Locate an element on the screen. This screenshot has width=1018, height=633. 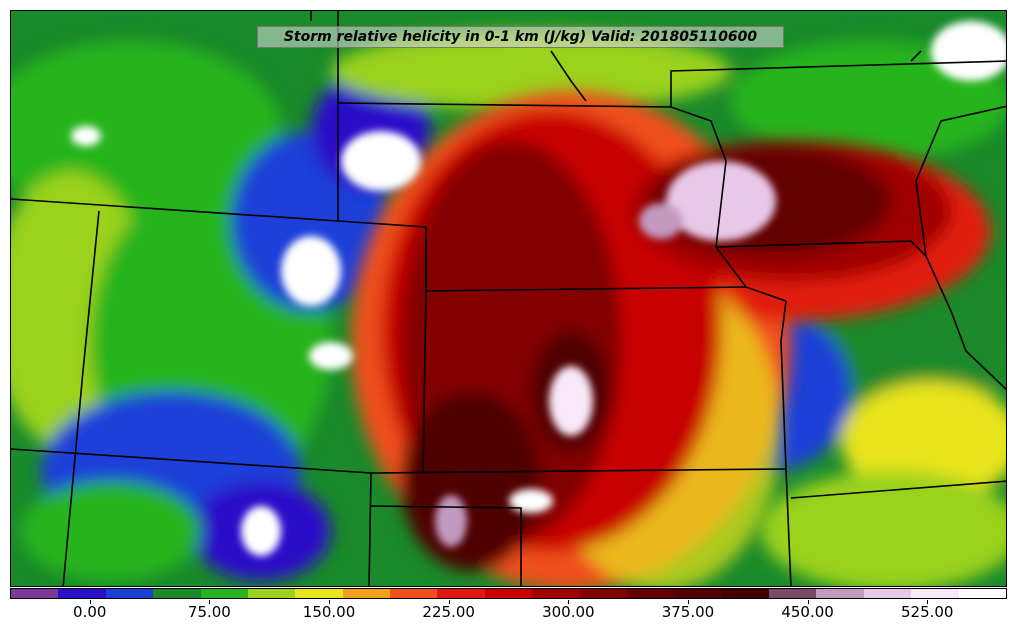
colorbar-tick-label: 150.00 is located at coordinates (329, 612).